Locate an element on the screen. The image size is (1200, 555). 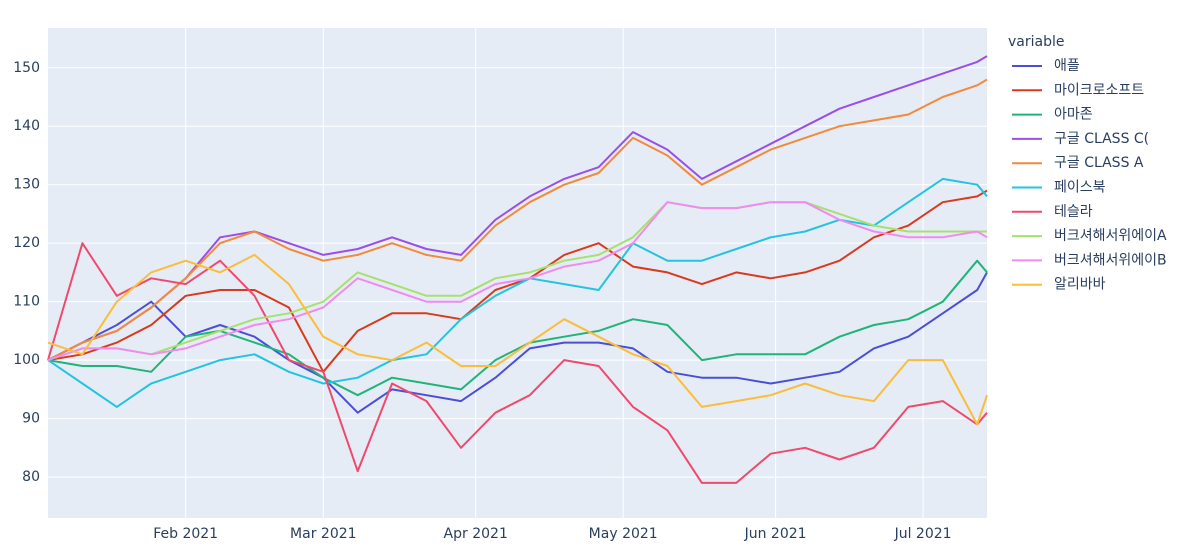
x-tick-label: Apr 2021 is located at coordinates (476, 534).